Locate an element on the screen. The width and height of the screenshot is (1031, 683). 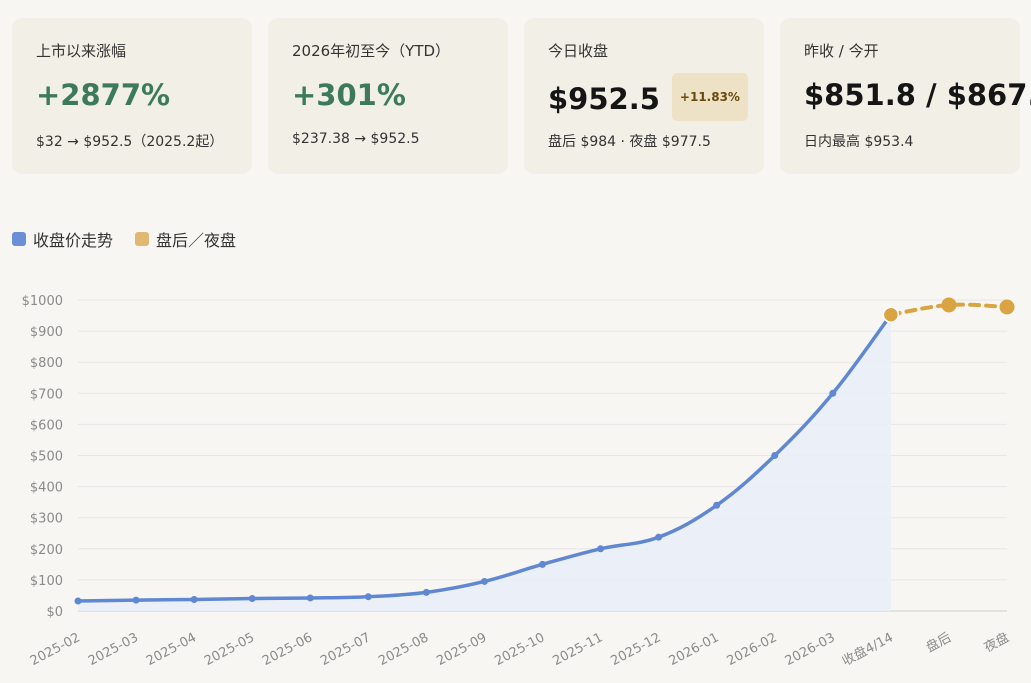
chart-legend: 收盘价走势 盘后／夜盘 is located at coordinates (135, 239).